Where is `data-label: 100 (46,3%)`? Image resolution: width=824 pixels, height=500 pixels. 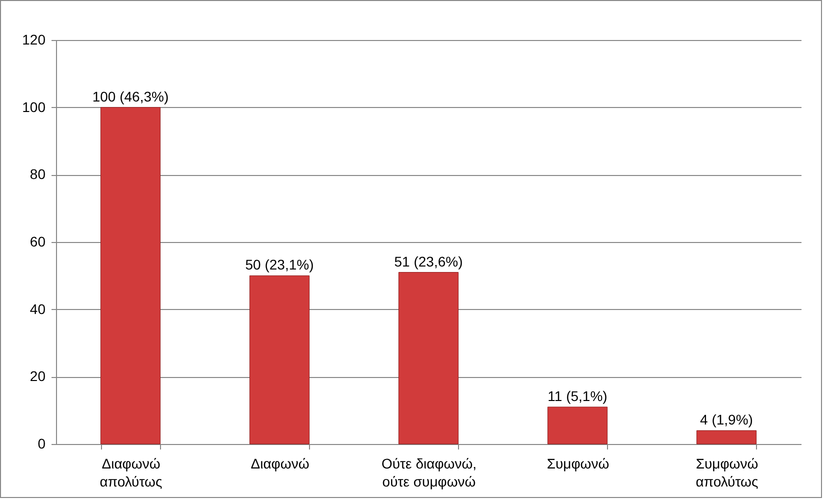 data-label: 100 (46,3%) is located at coordinates (130, 96).